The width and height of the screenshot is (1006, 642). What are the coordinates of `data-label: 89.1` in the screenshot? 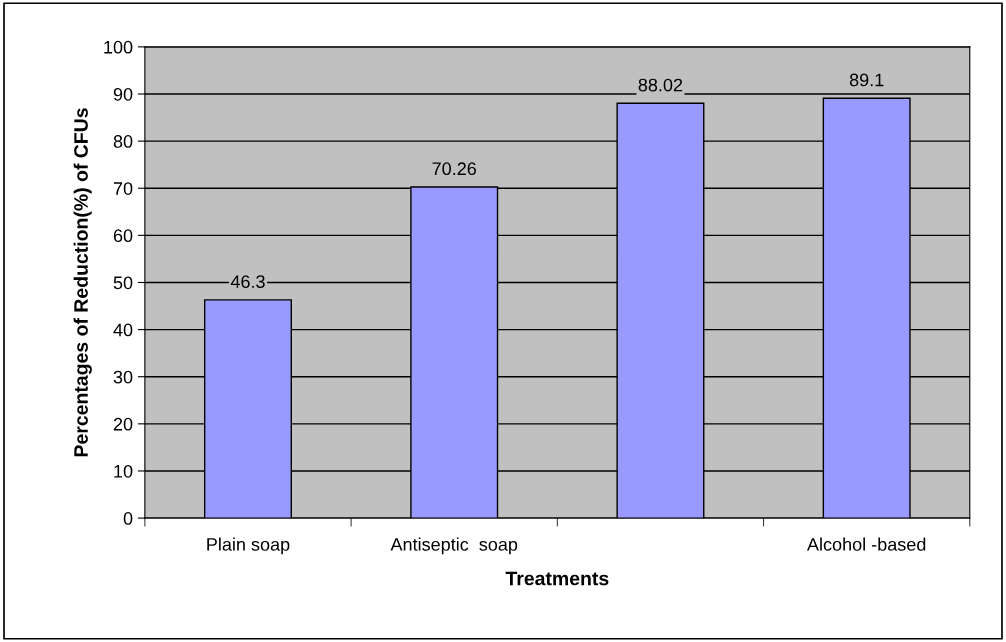 It's located at (866, 80).